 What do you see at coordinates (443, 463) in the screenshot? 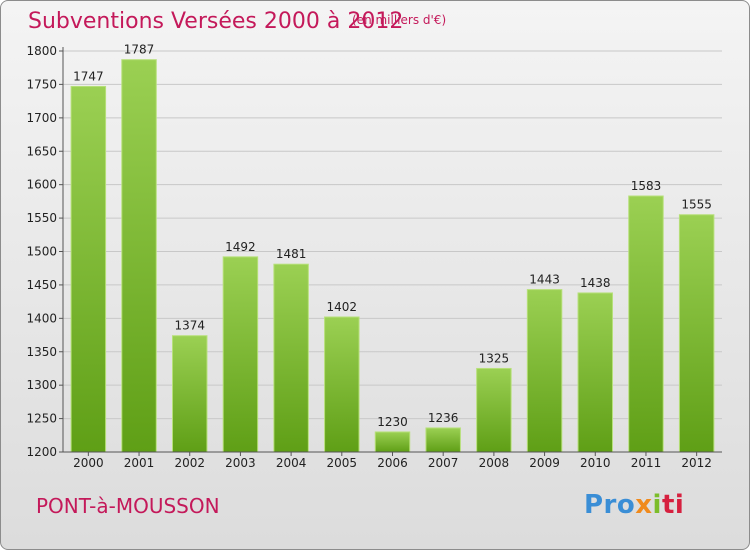
I see `x-tick-label: 2007` at bounding box center [443, 463].